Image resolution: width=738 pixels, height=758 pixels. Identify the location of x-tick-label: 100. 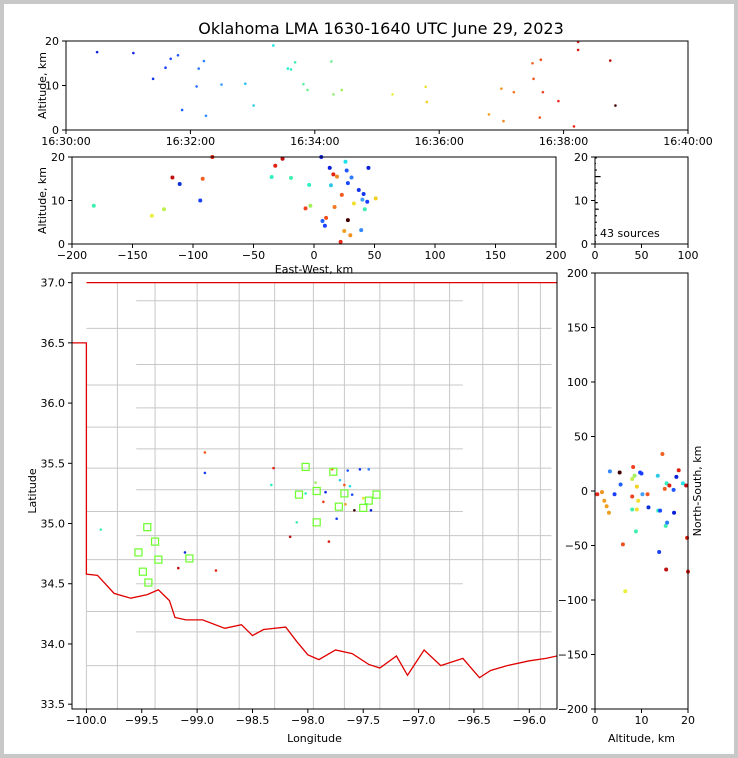
(688, 255).